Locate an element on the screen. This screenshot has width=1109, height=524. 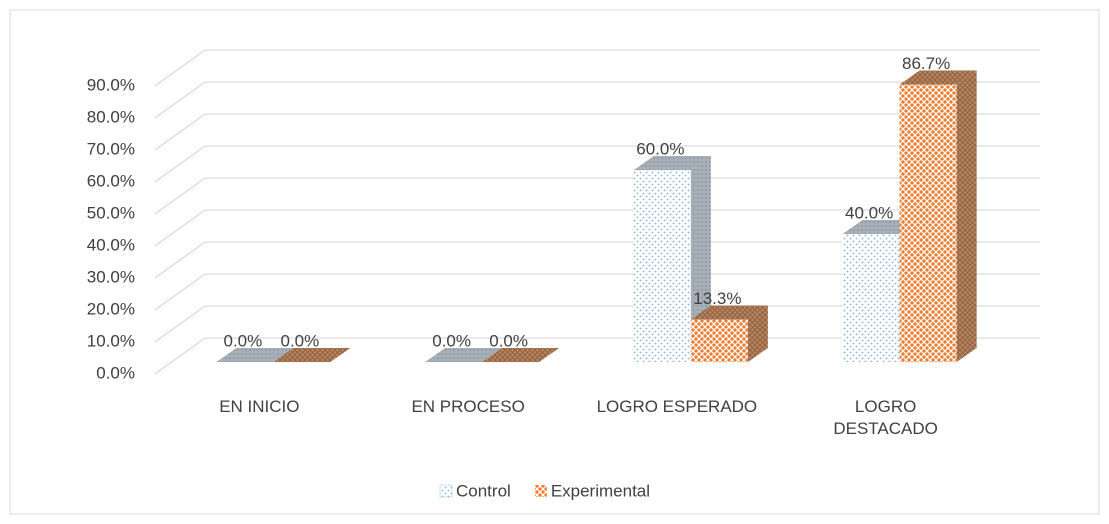
x-tick-label: LOGRO ESPERADO is located at coordinates (677, 406).